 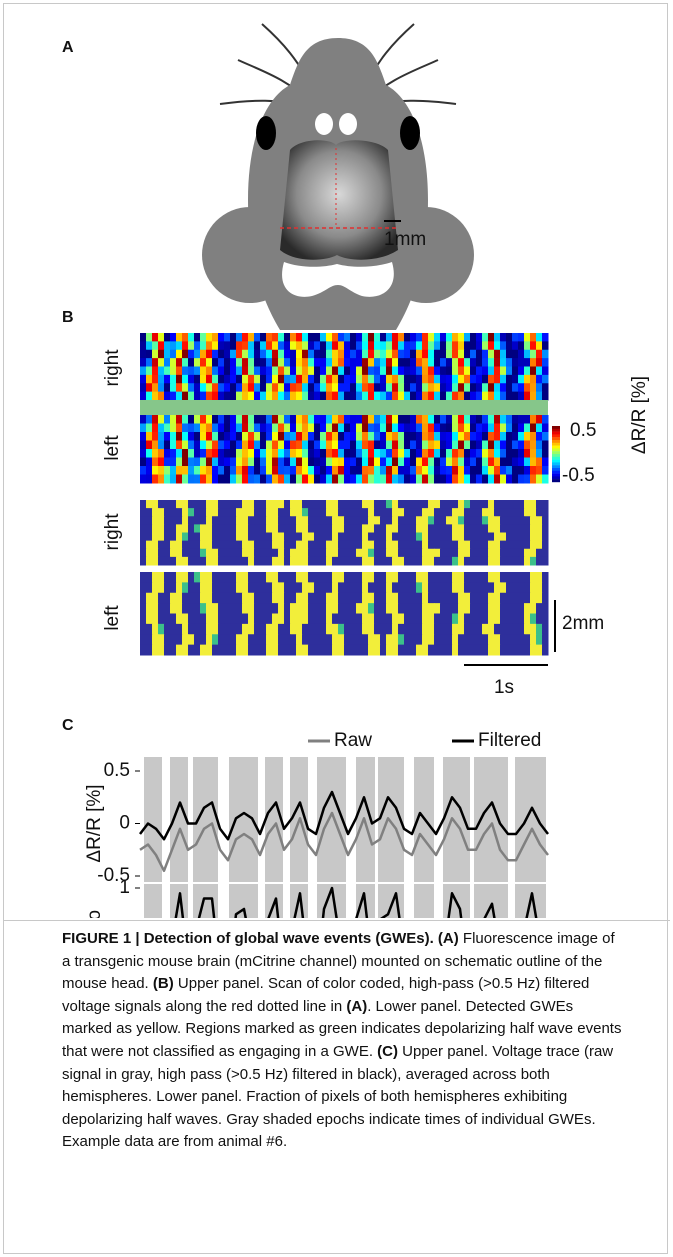 I want to click on gwe-epoch, so click(x=491, y=819).